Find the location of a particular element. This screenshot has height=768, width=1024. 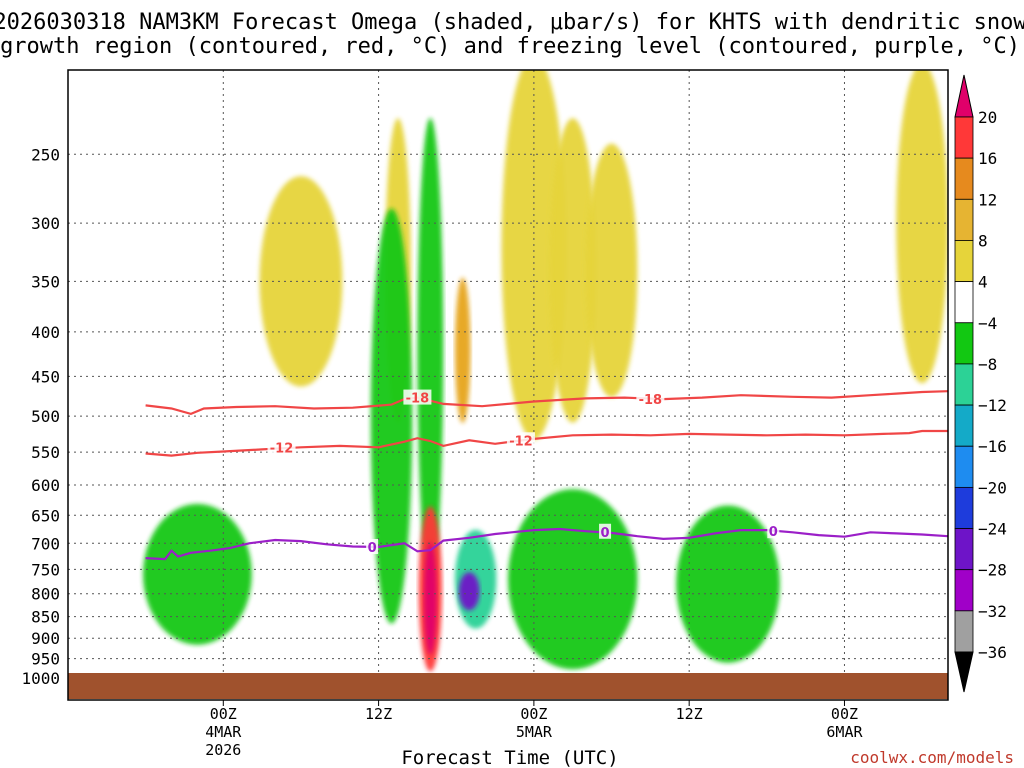

colorbar-label: 16 is located at coordinates (987, 158).